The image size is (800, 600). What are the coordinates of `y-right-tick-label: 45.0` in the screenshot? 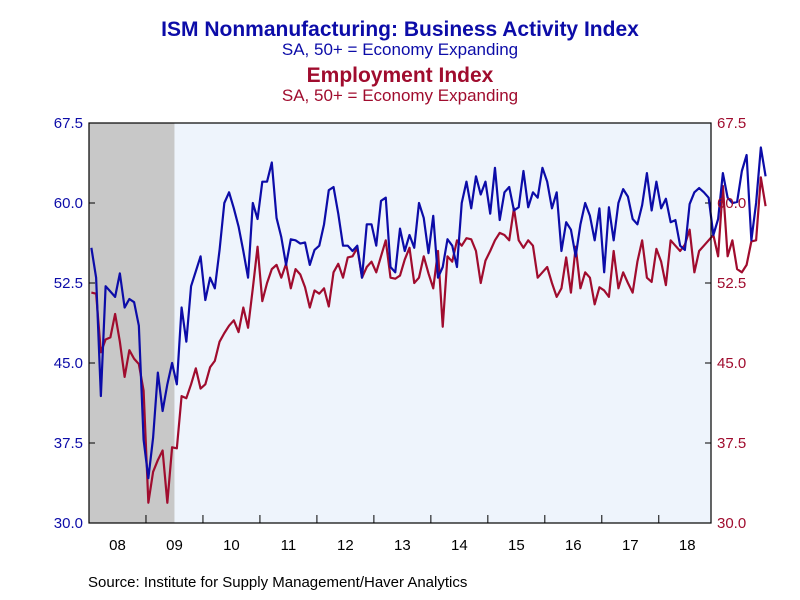 It's located at (731, 363).